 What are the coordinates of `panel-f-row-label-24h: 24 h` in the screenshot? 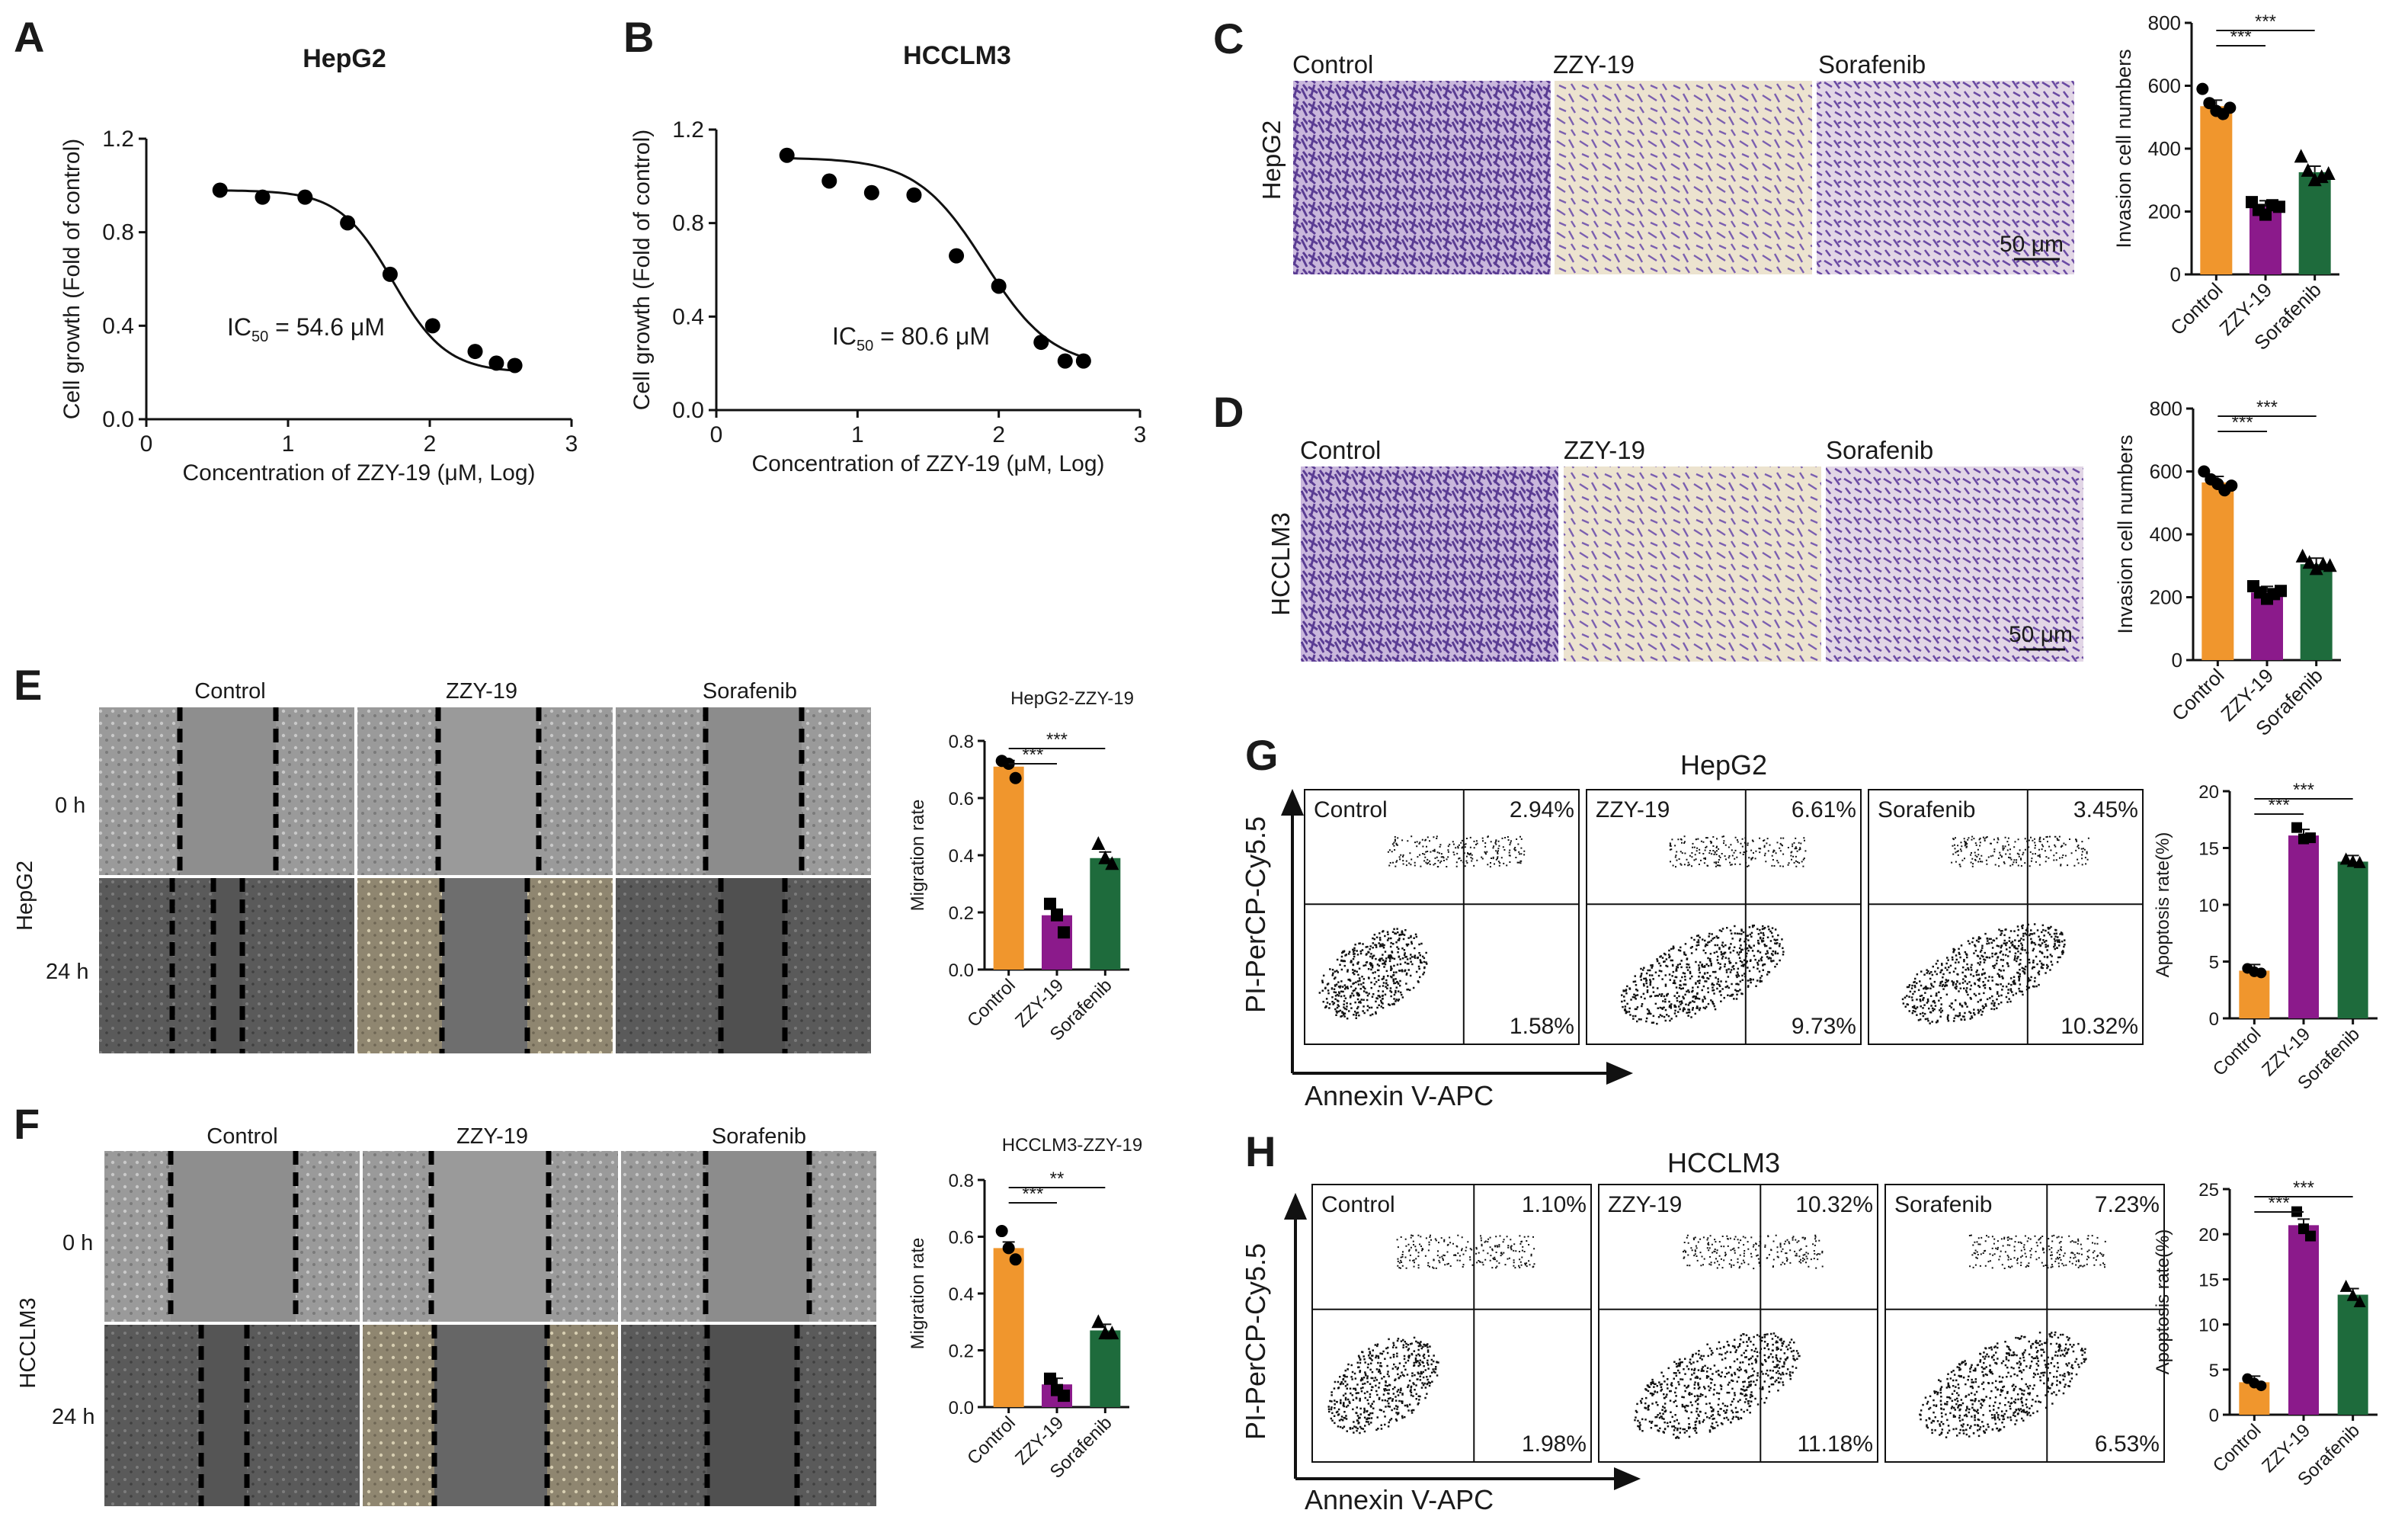 It's located at (73, 1417).